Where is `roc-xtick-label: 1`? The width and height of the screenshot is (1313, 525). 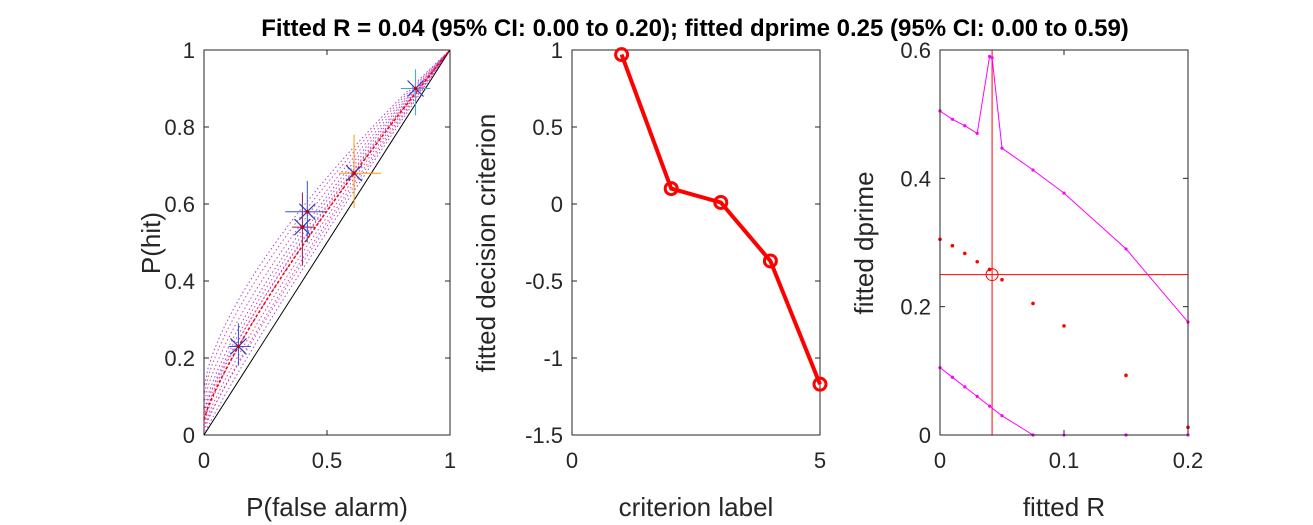
roc-xtick-label: 1 is located at coordinates (450, 460).